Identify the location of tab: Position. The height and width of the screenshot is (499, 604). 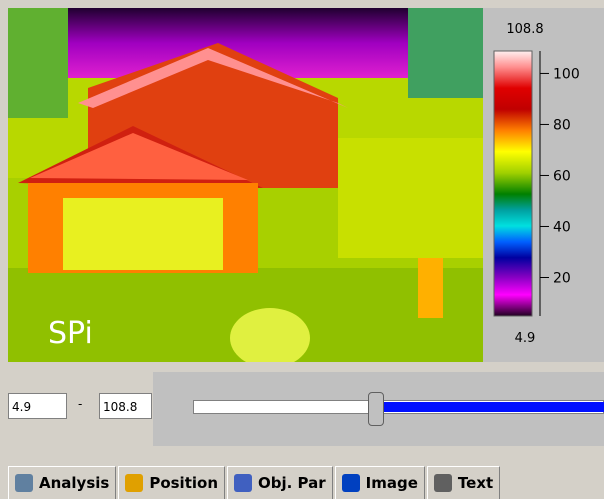
(171, 482).